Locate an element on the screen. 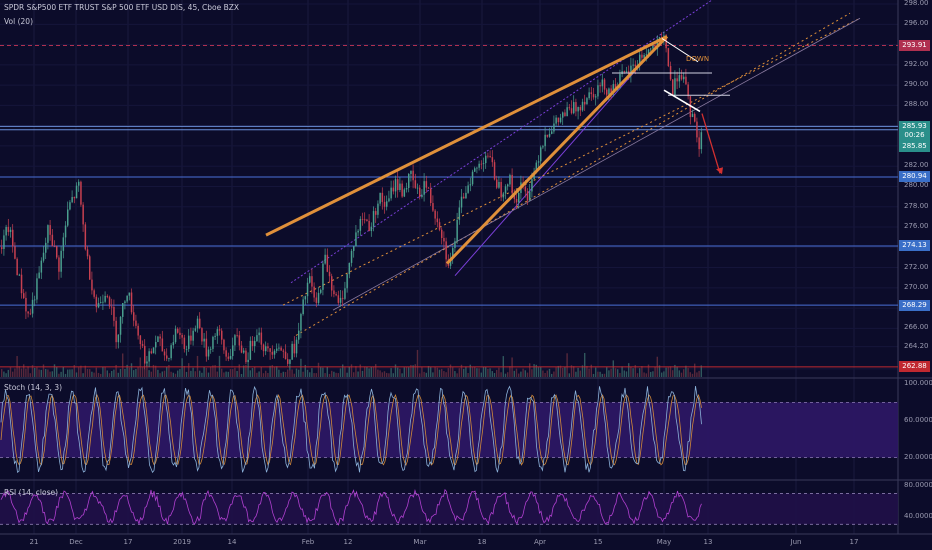  purple-channel-lower is located at coordinates (558, 158).